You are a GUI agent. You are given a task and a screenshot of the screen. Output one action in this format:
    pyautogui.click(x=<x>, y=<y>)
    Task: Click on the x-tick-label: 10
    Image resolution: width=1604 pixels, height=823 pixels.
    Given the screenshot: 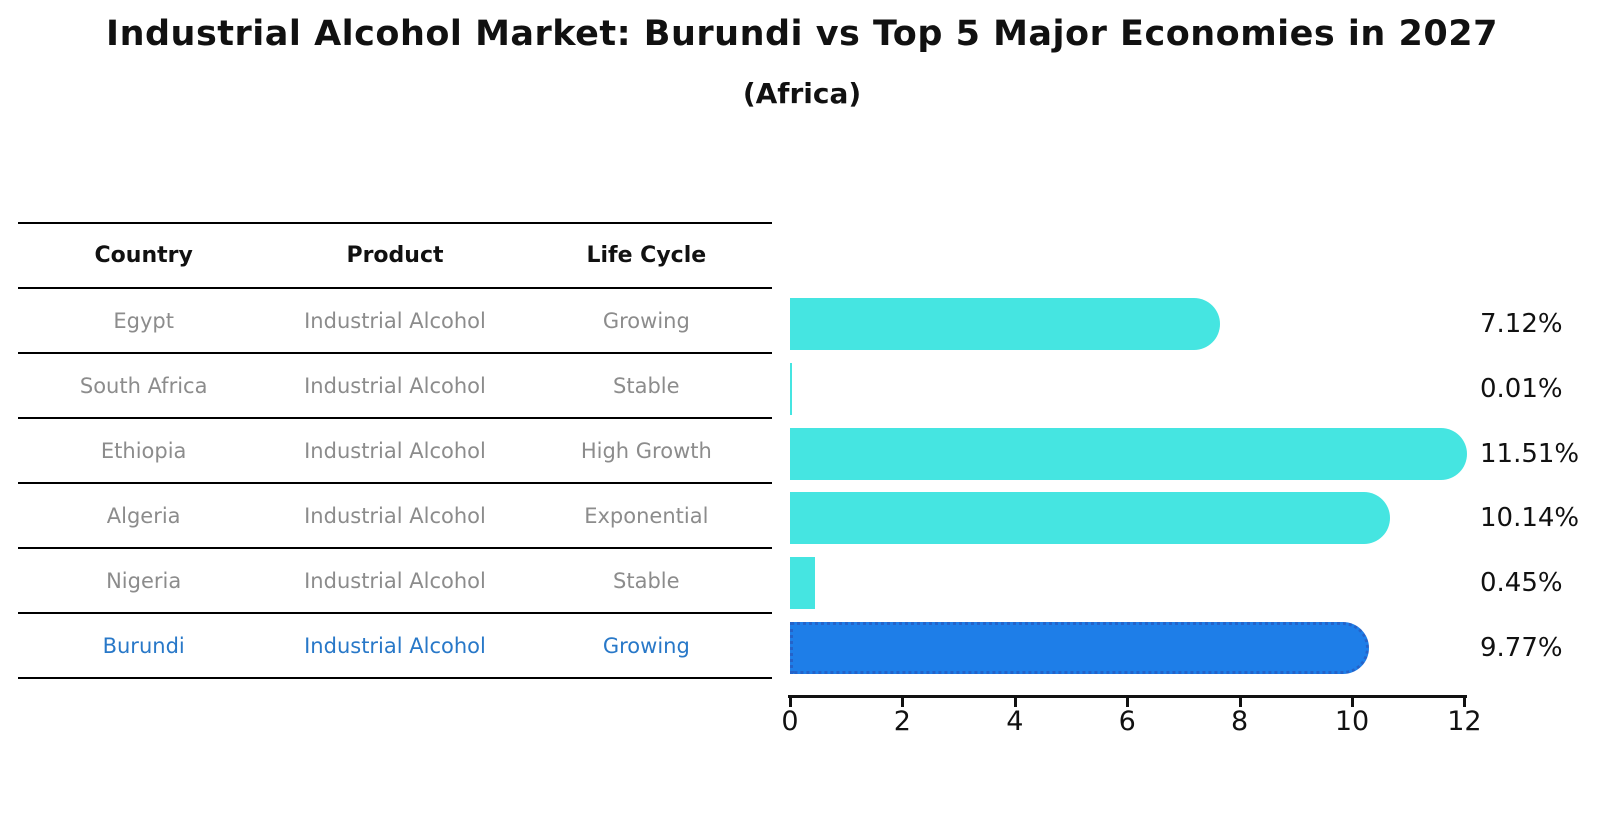 What is the action you would take?
    pyautogui.click(x=1352, y=721)
    